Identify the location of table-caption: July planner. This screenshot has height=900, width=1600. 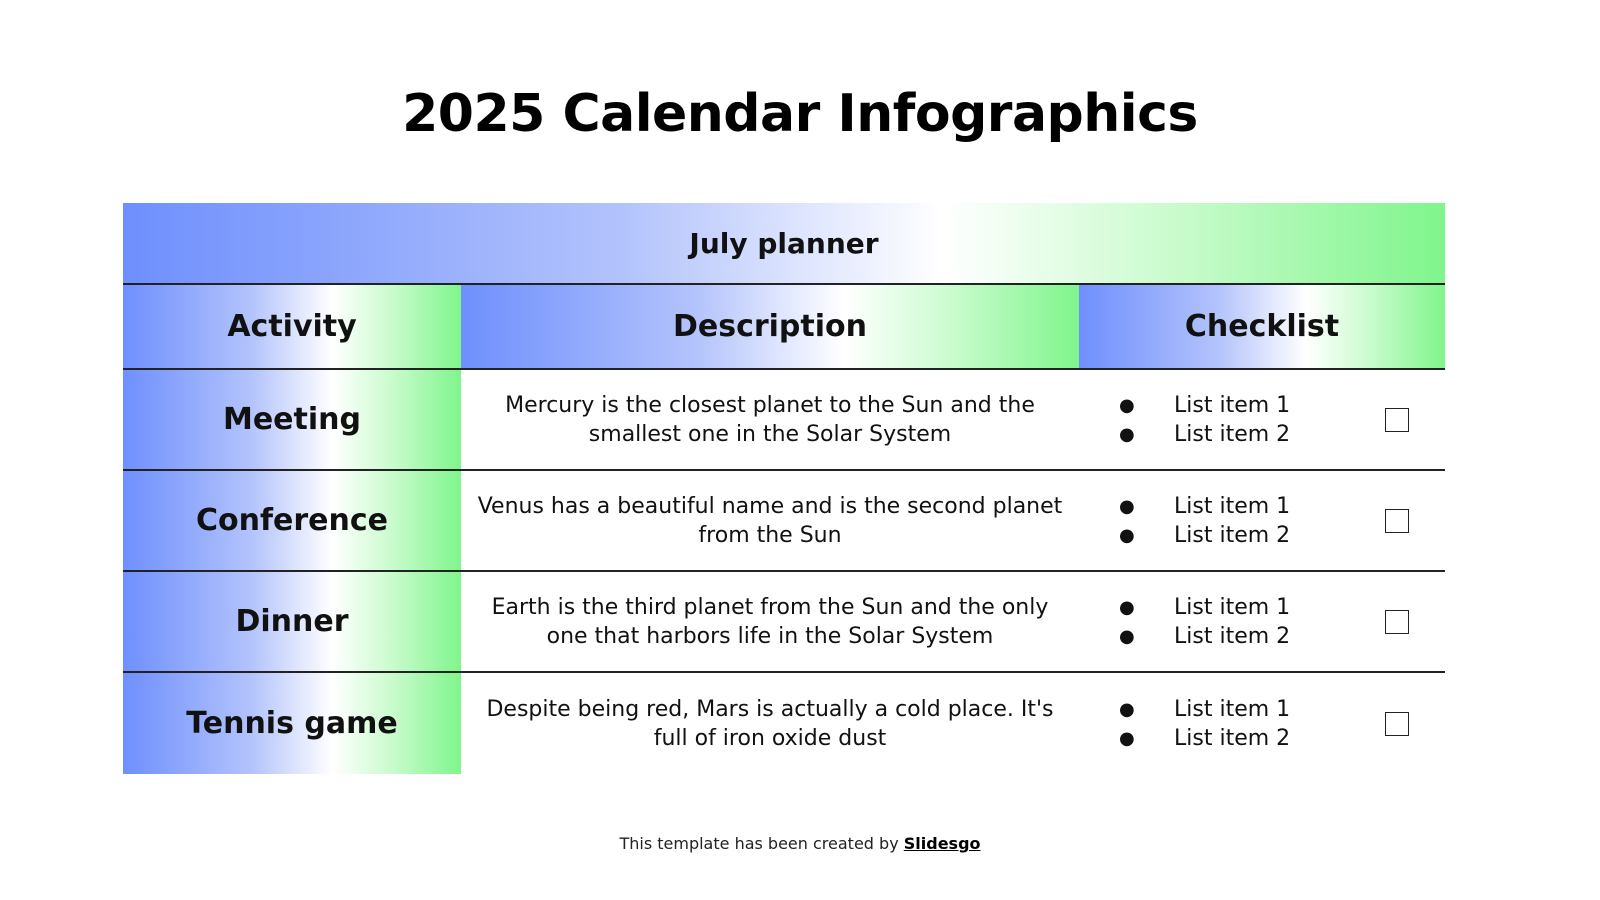
(784, 244).